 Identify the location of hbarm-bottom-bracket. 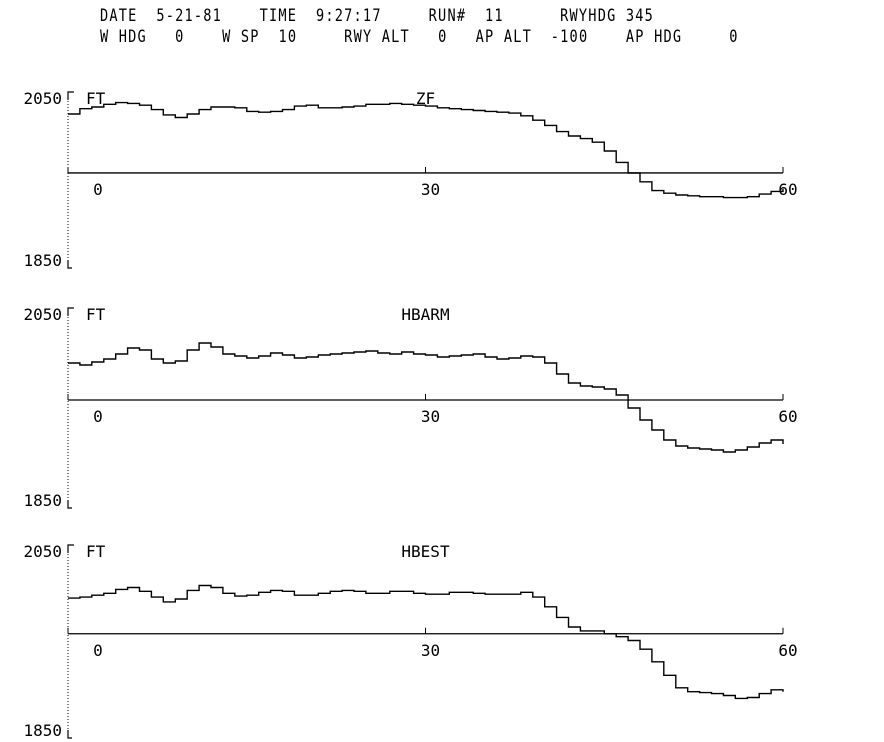
(69, 504).